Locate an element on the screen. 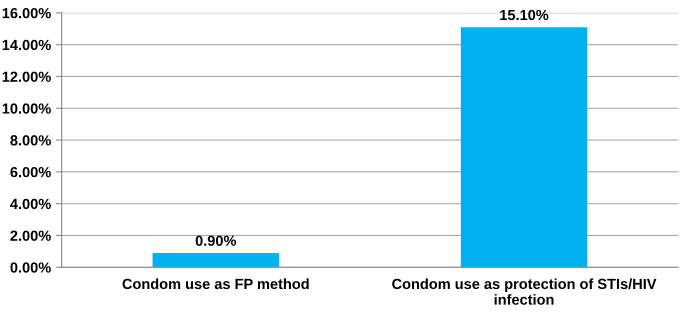 The width and height of the screenshot is (685, 322). x-tick-label: Condom use as FP method is located at coordinates (215, 284).